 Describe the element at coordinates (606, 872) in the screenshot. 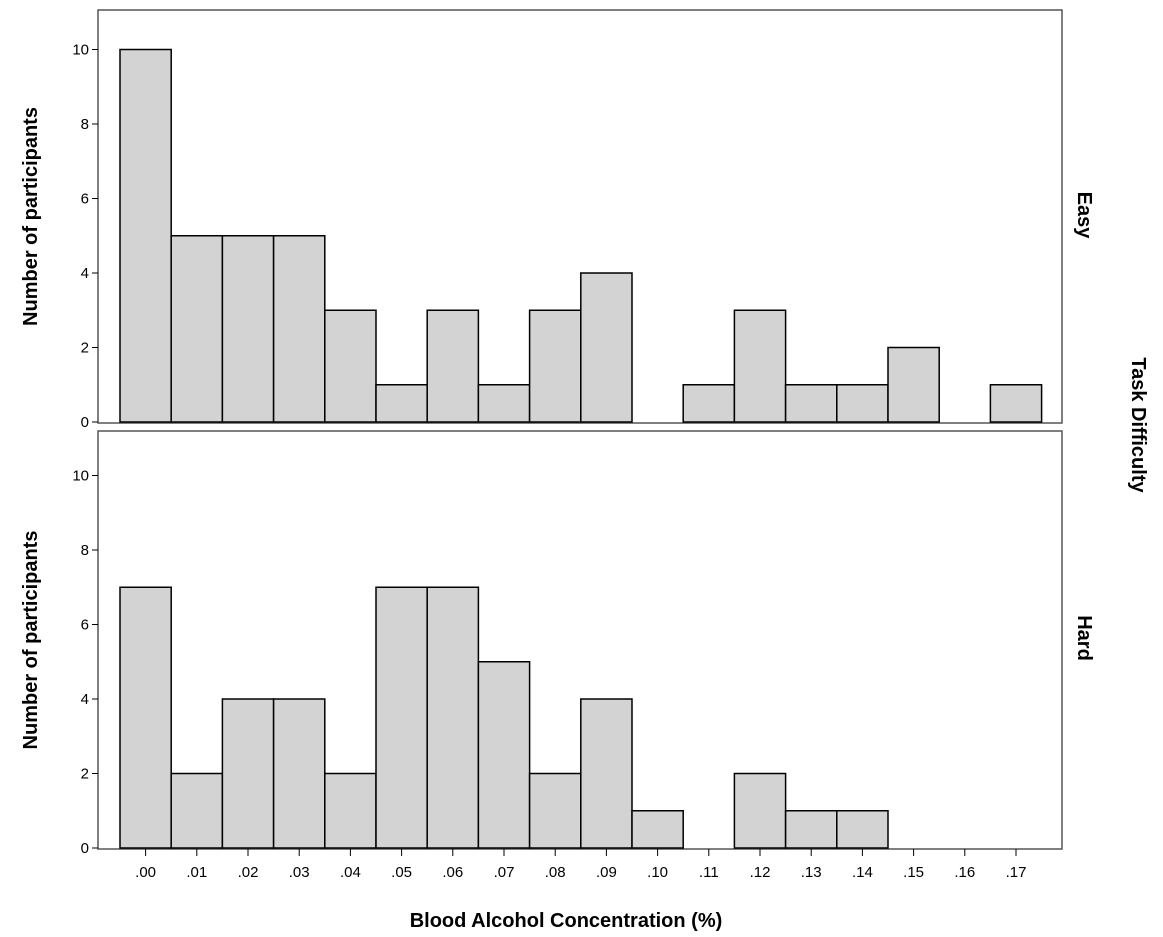

I see `x-tick-label: .09` at that location.